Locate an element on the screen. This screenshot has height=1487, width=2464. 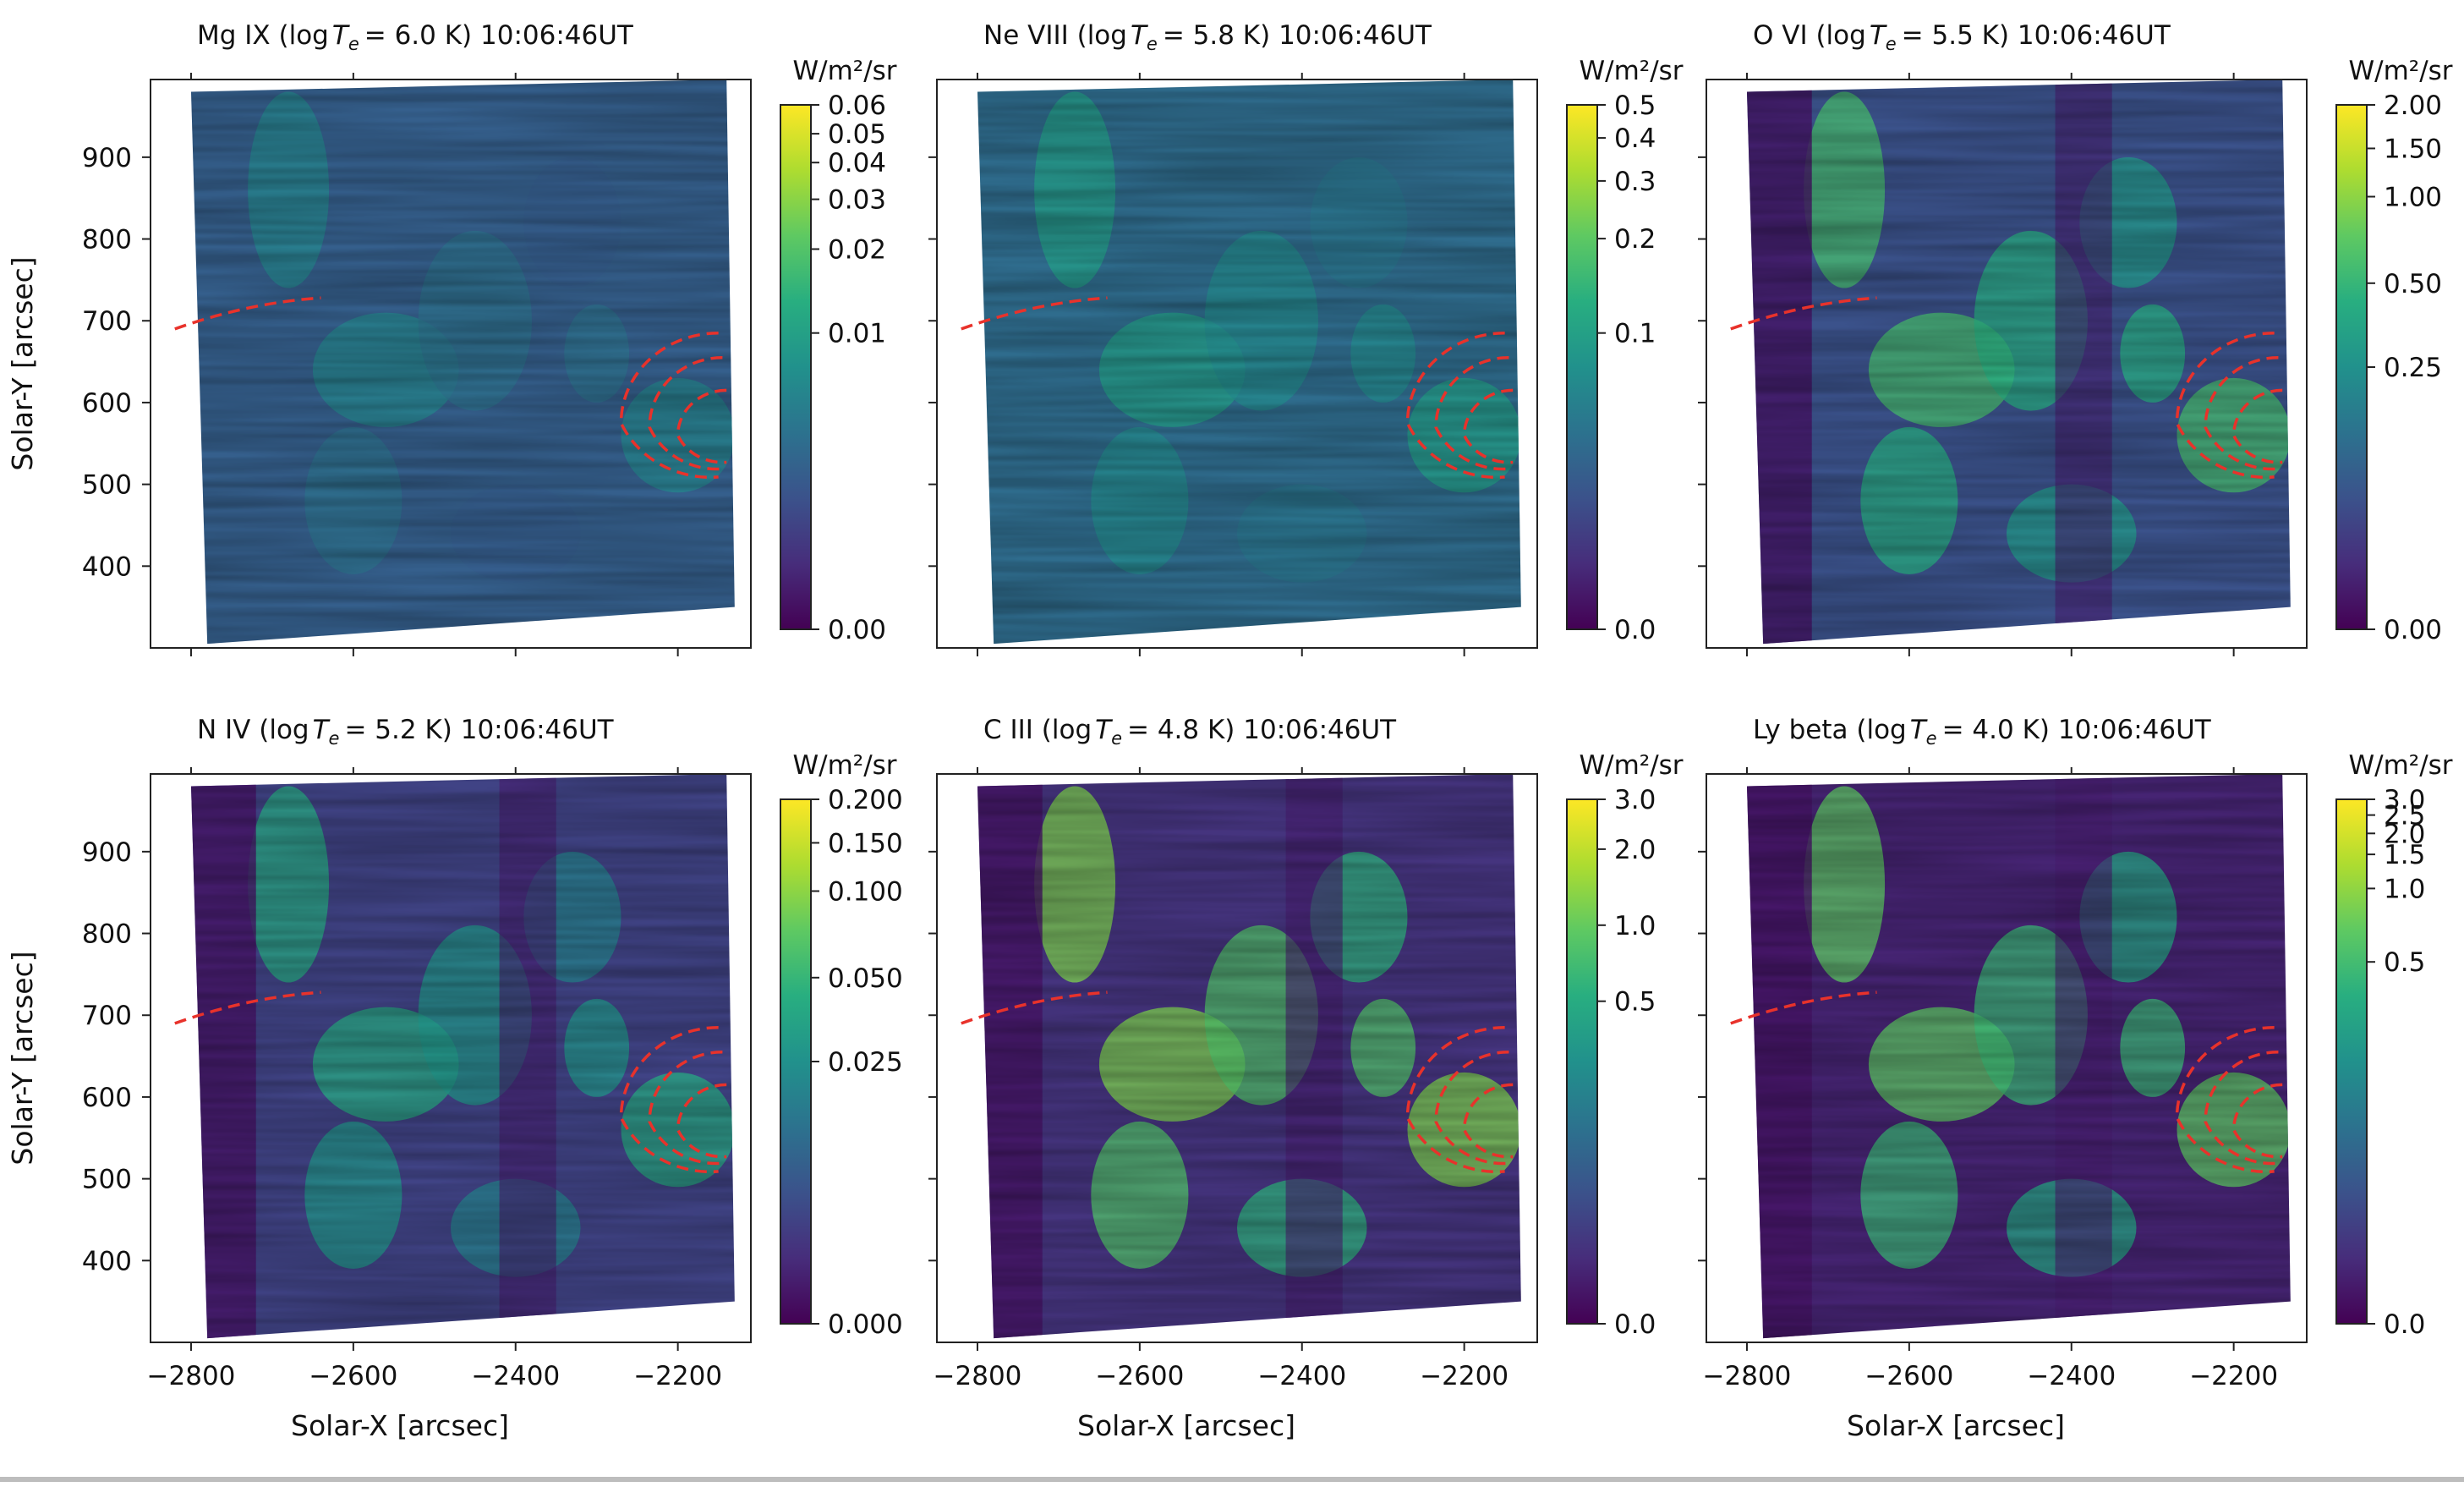
colorbar-tick-label: 0.01 is located at coordinates (857, 334).